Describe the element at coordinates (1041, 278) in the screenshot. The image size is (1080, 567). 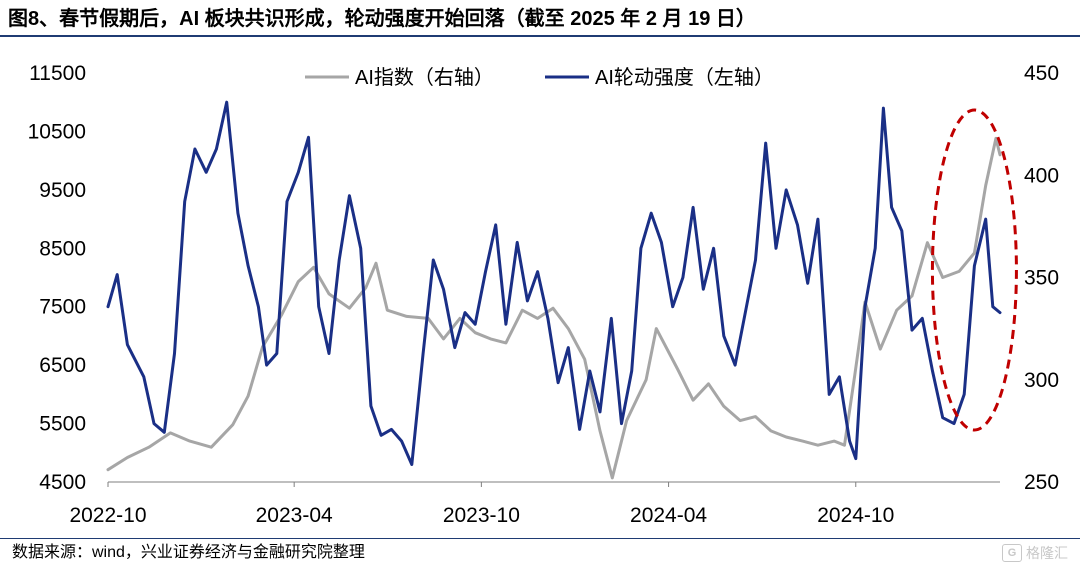
I see `y-right-tick-label: 350` at that location.